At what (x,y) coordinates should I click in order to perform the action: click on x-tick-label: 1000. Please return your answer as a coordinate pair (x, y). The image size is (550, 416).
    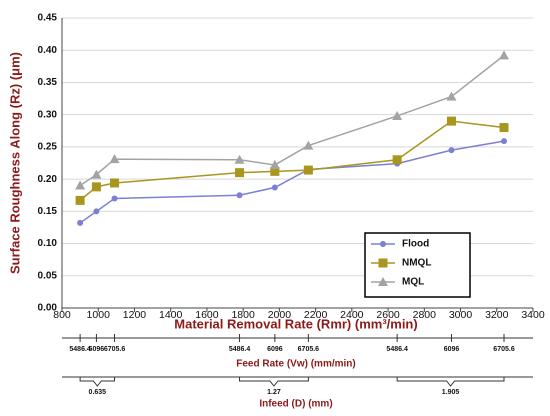
    Looking at the image, I should click on (99, 315).